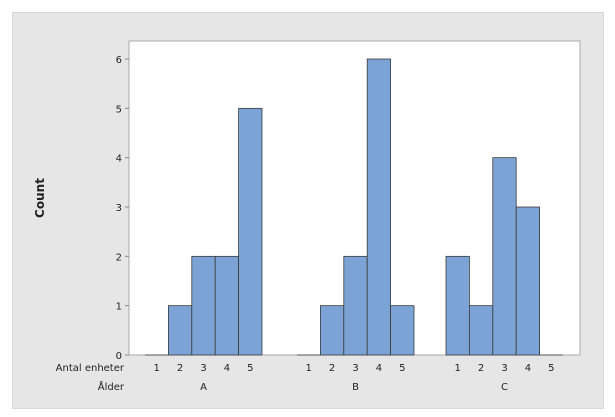  Describe the element at coordinates (119, 257) in the screenshot. I see `y-tick-label: 2` at that location.